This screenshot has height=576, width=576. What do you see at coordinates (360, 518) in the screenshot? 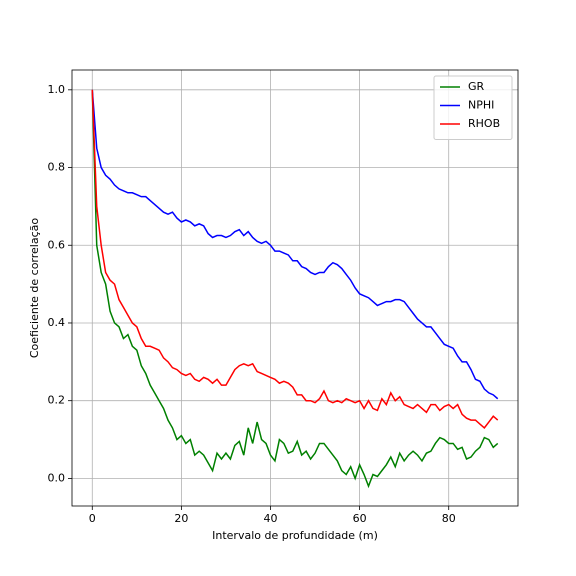
I see `x-tick-label: 60` at bounding box center [360, 518].